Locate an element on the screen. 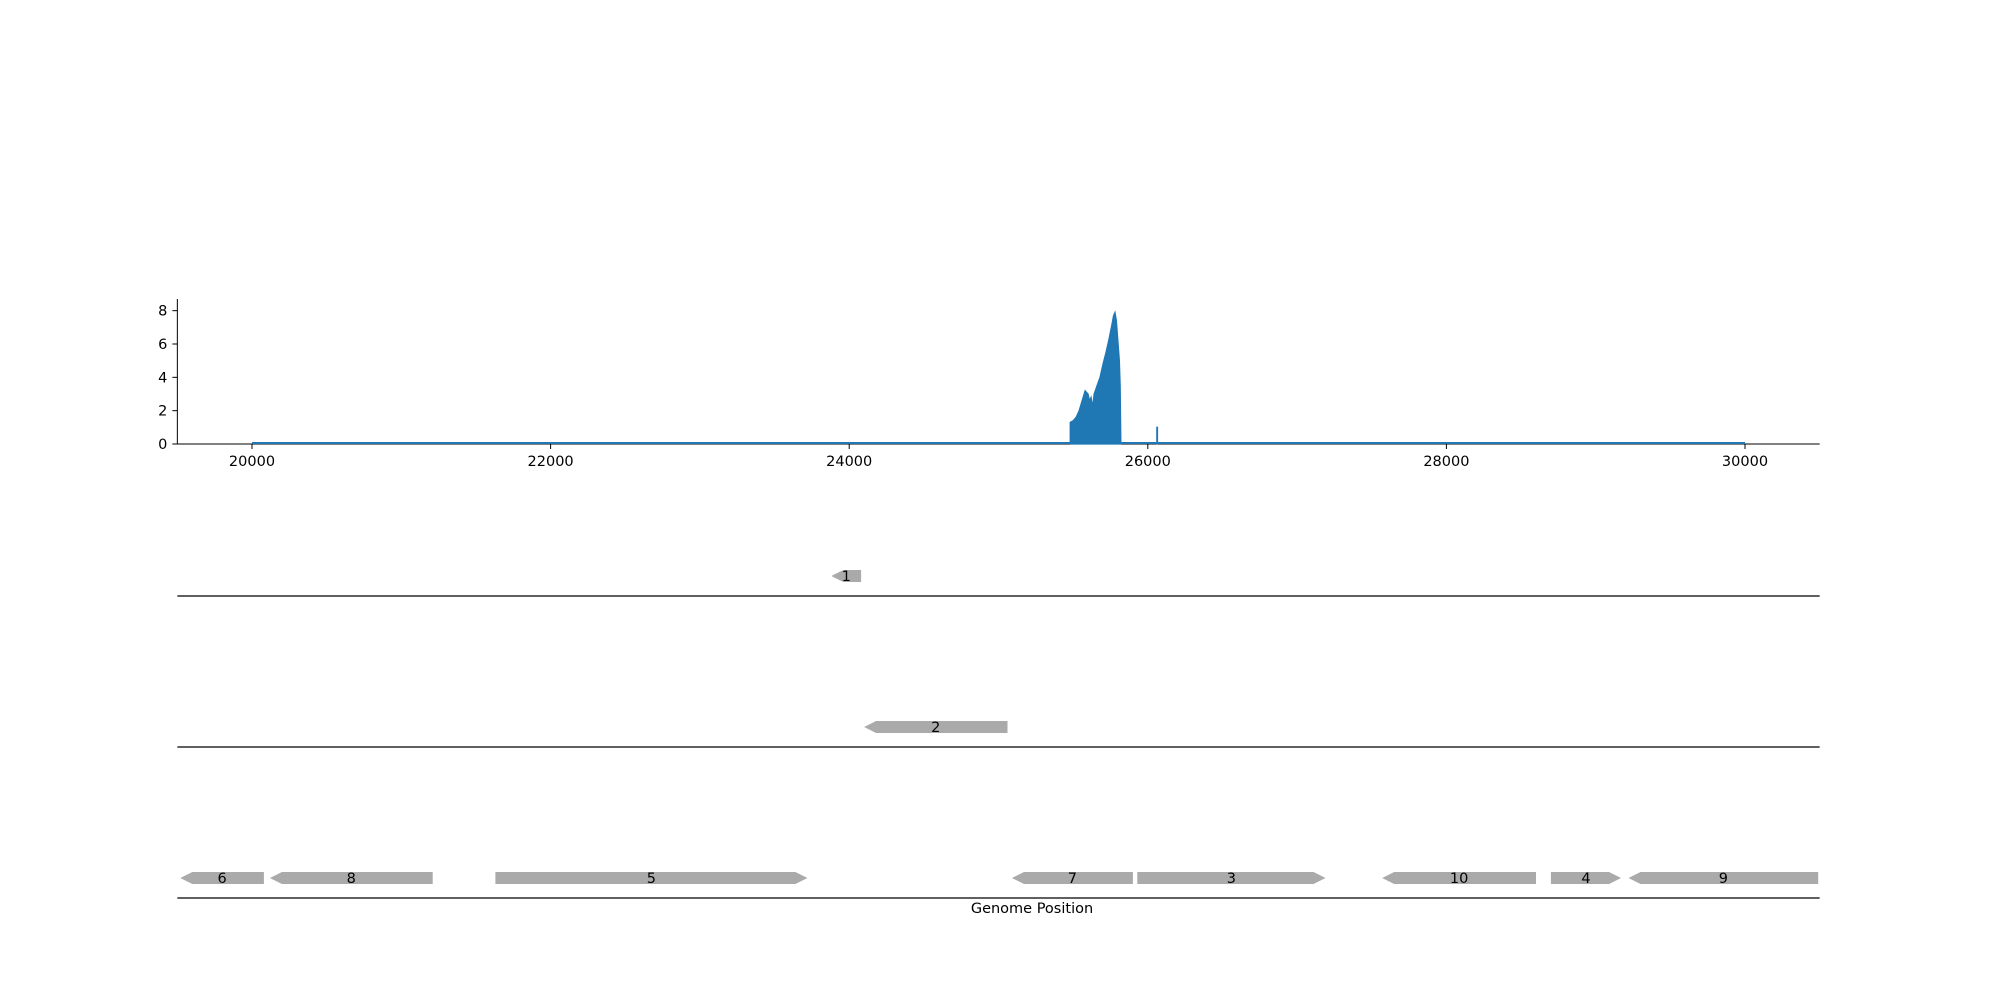 The image size is (2000, 1000). x-tick-label: 26000 is located at coordinates (1148, 462).